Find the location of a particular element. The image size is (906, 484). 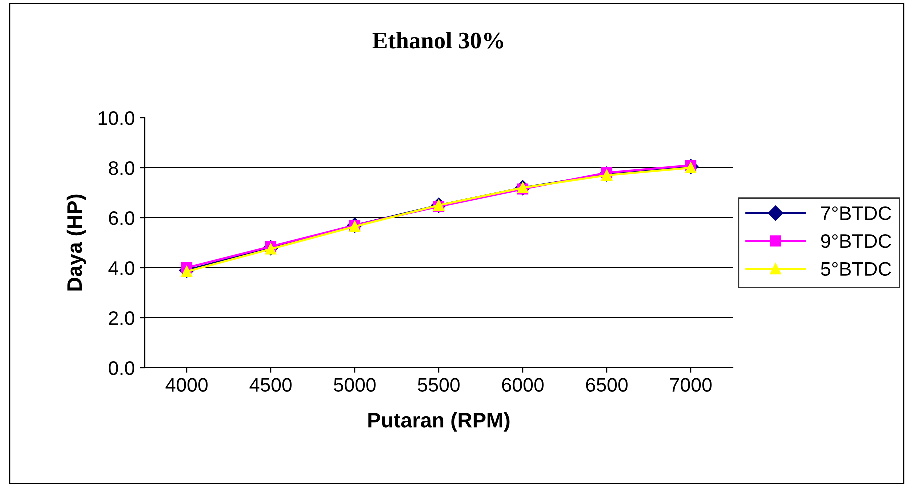

y-axis-title: Daya (HP) is located at coordinates (76, 242).